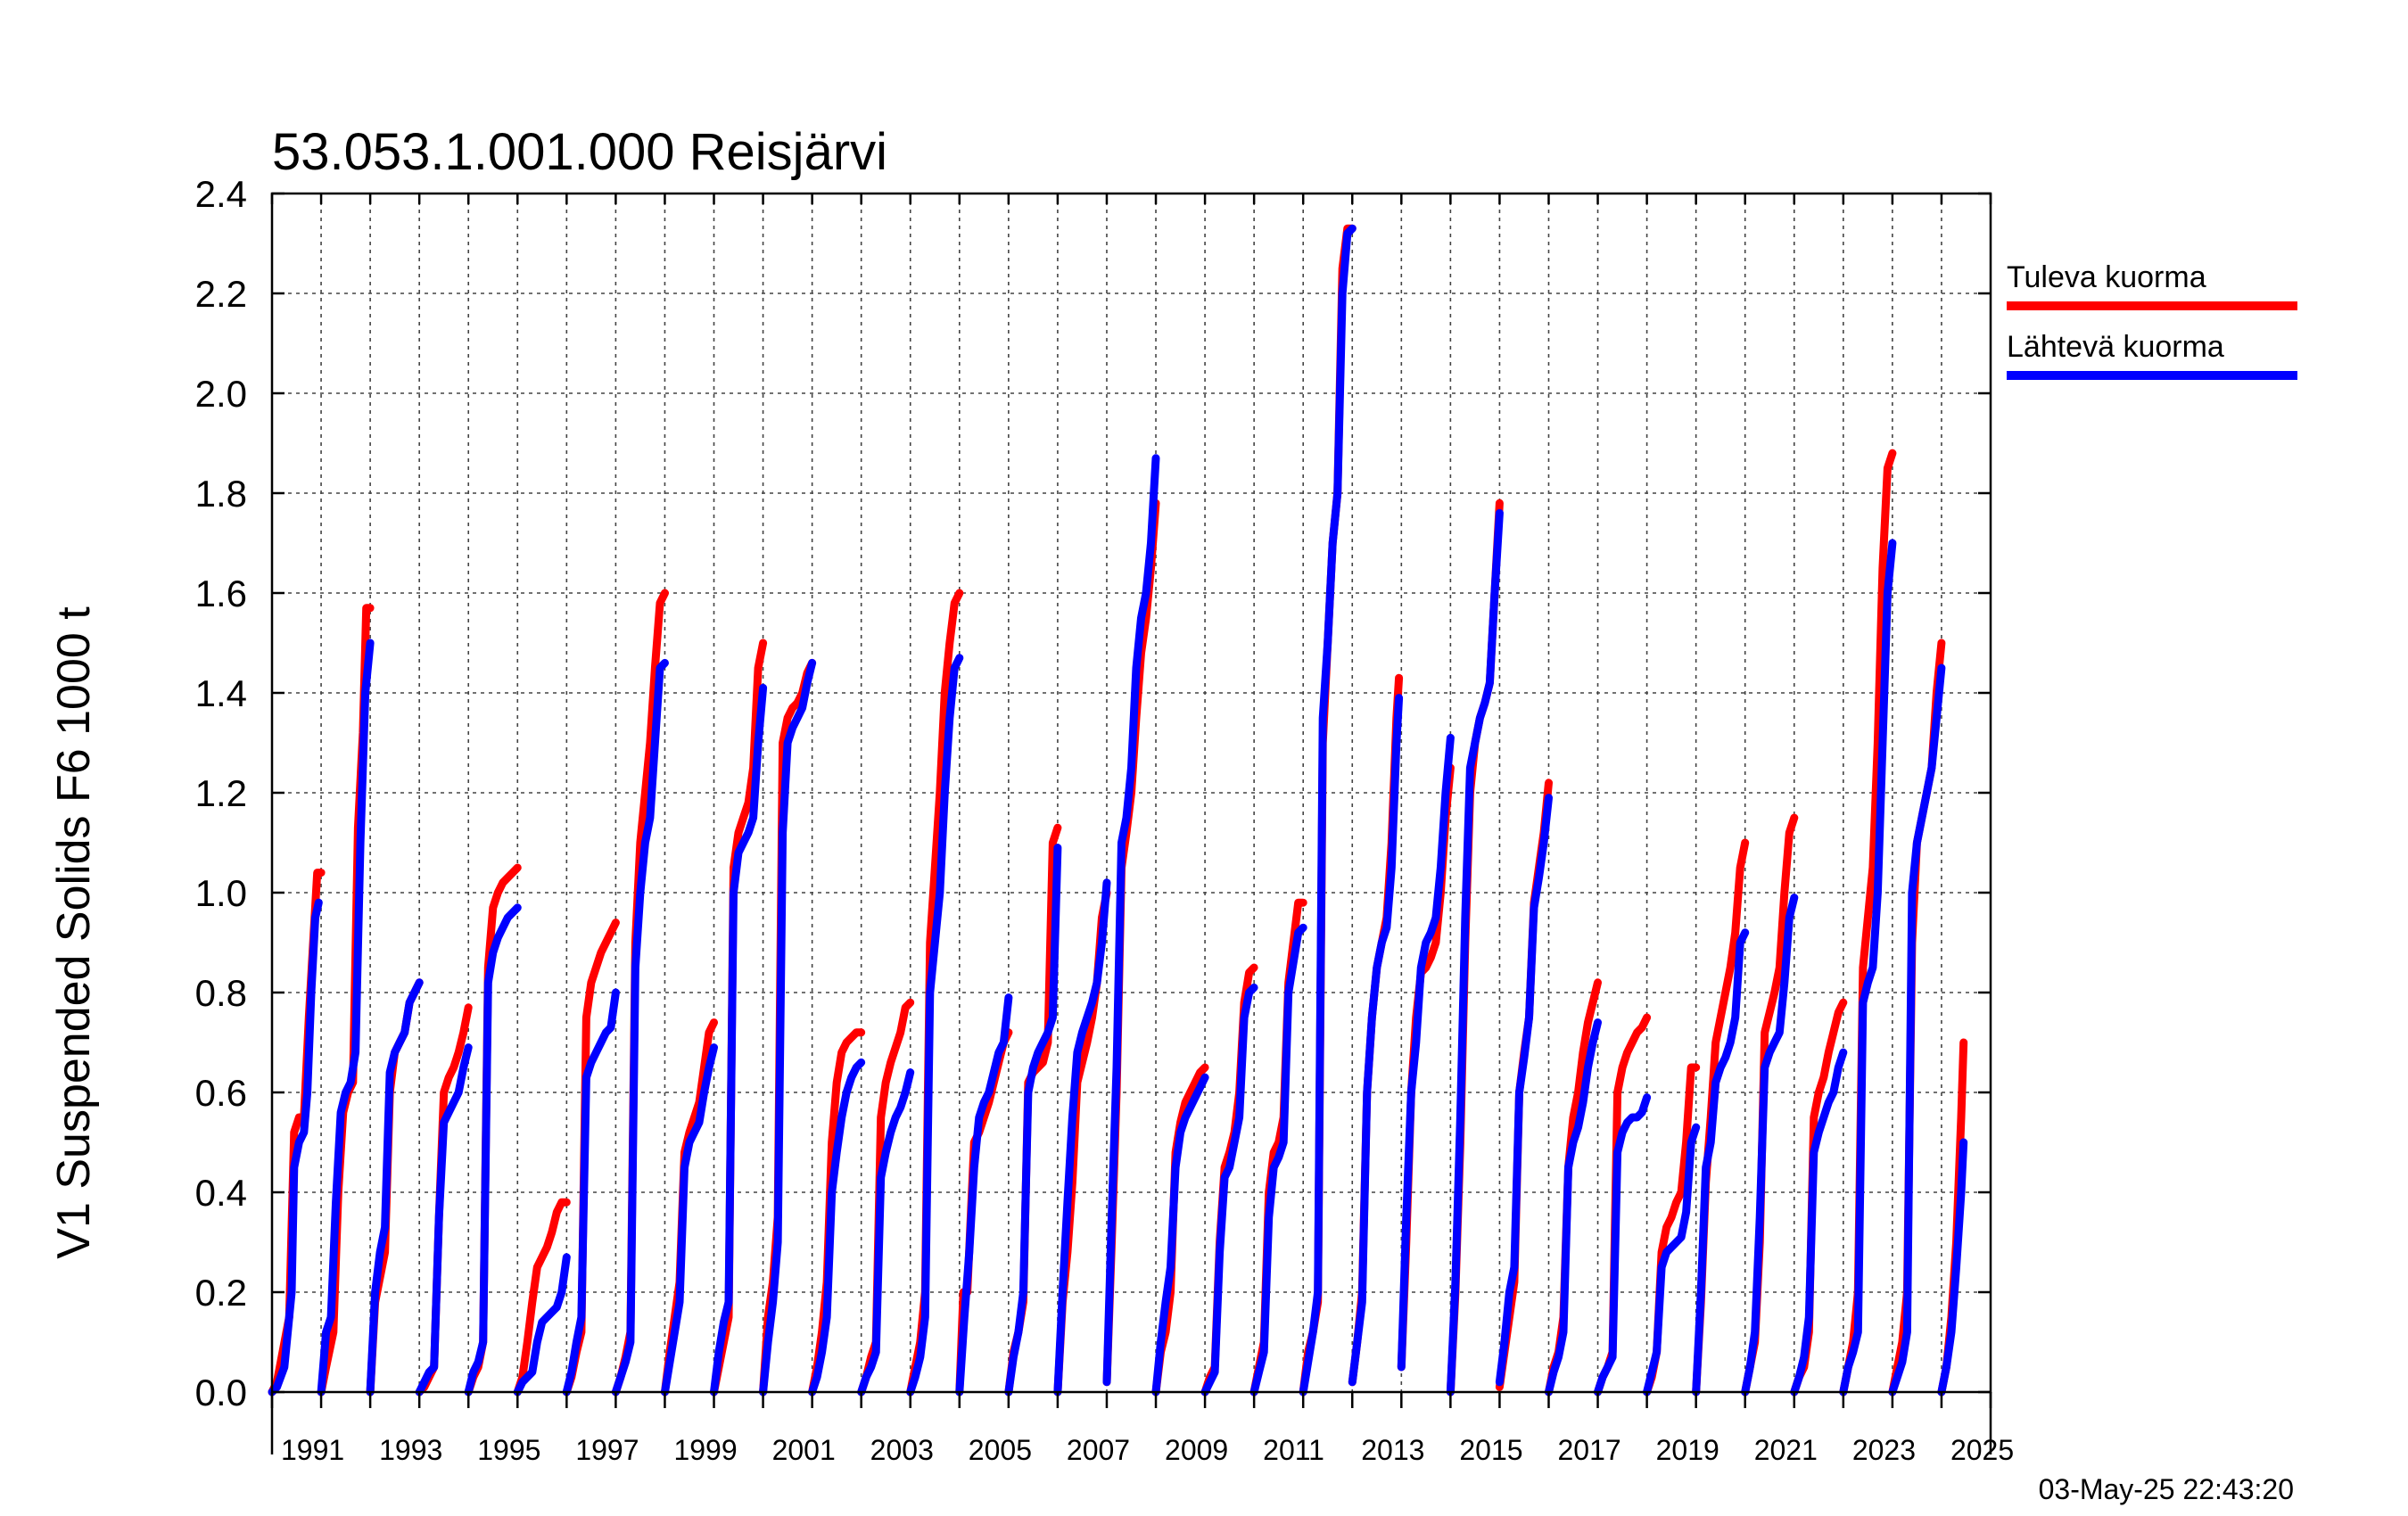 The width and height of the screenshot is (2408, 1516). Describe the element at coordinates (493, 1150) in the screenshot. I see `series-line-1994` at that location.